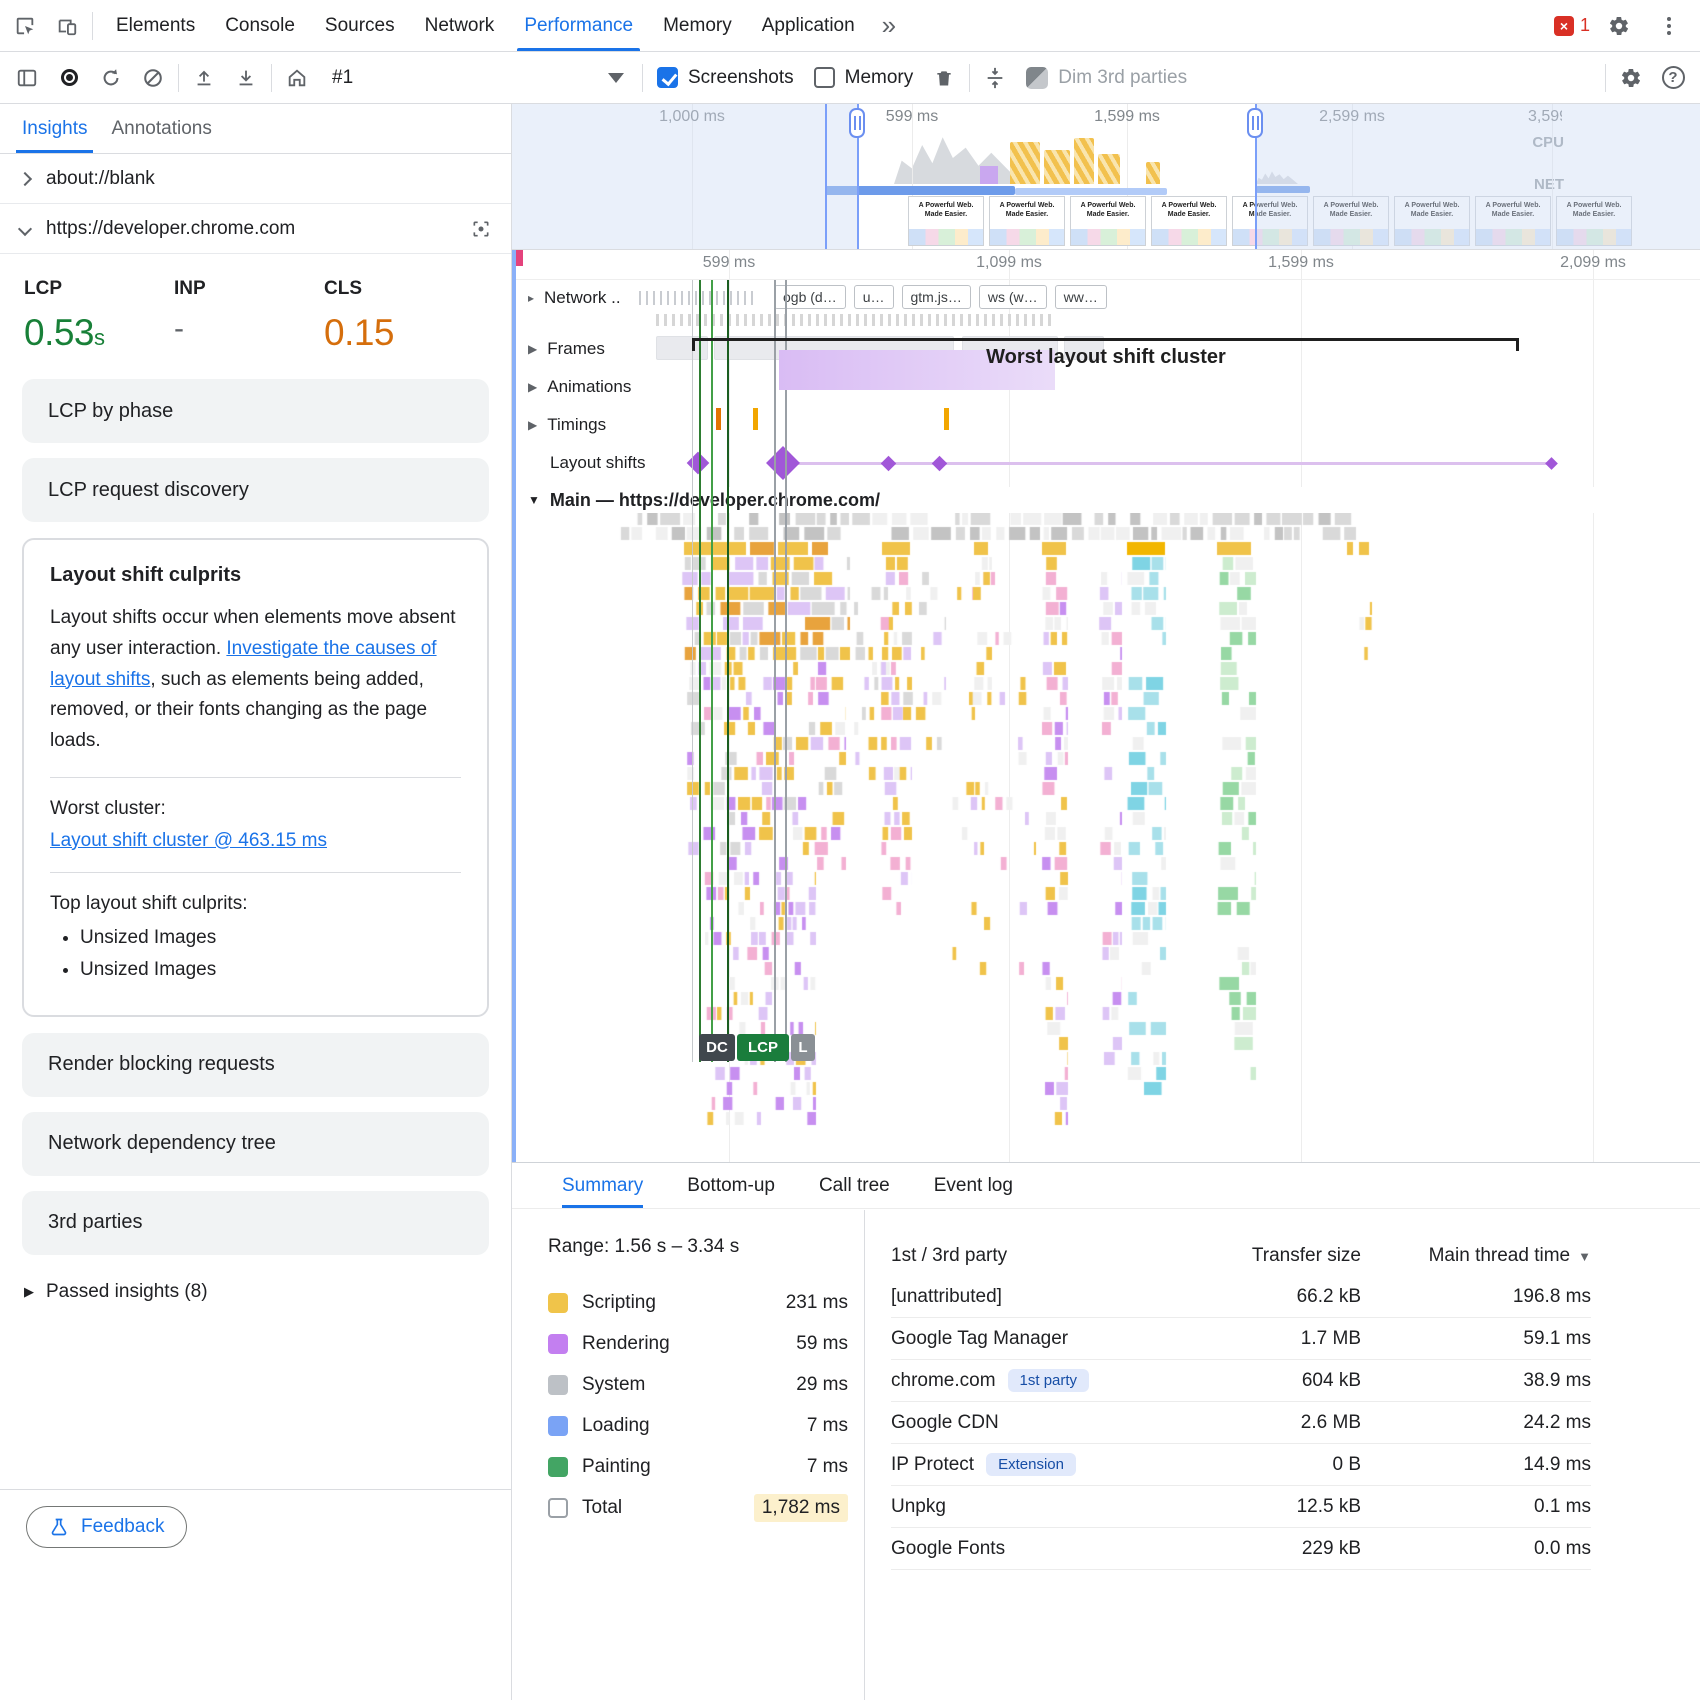 The image size is (1700, 1700). I want to click on upload-profile-icon, so click(204, 78).